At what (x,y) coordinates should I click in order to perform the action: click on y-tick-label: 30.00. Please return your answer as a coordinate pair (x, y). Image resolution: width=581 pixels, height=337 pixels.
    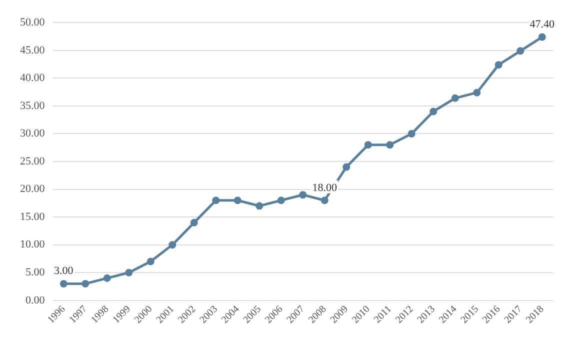
    Looking at the image, I should click on (33, 134).